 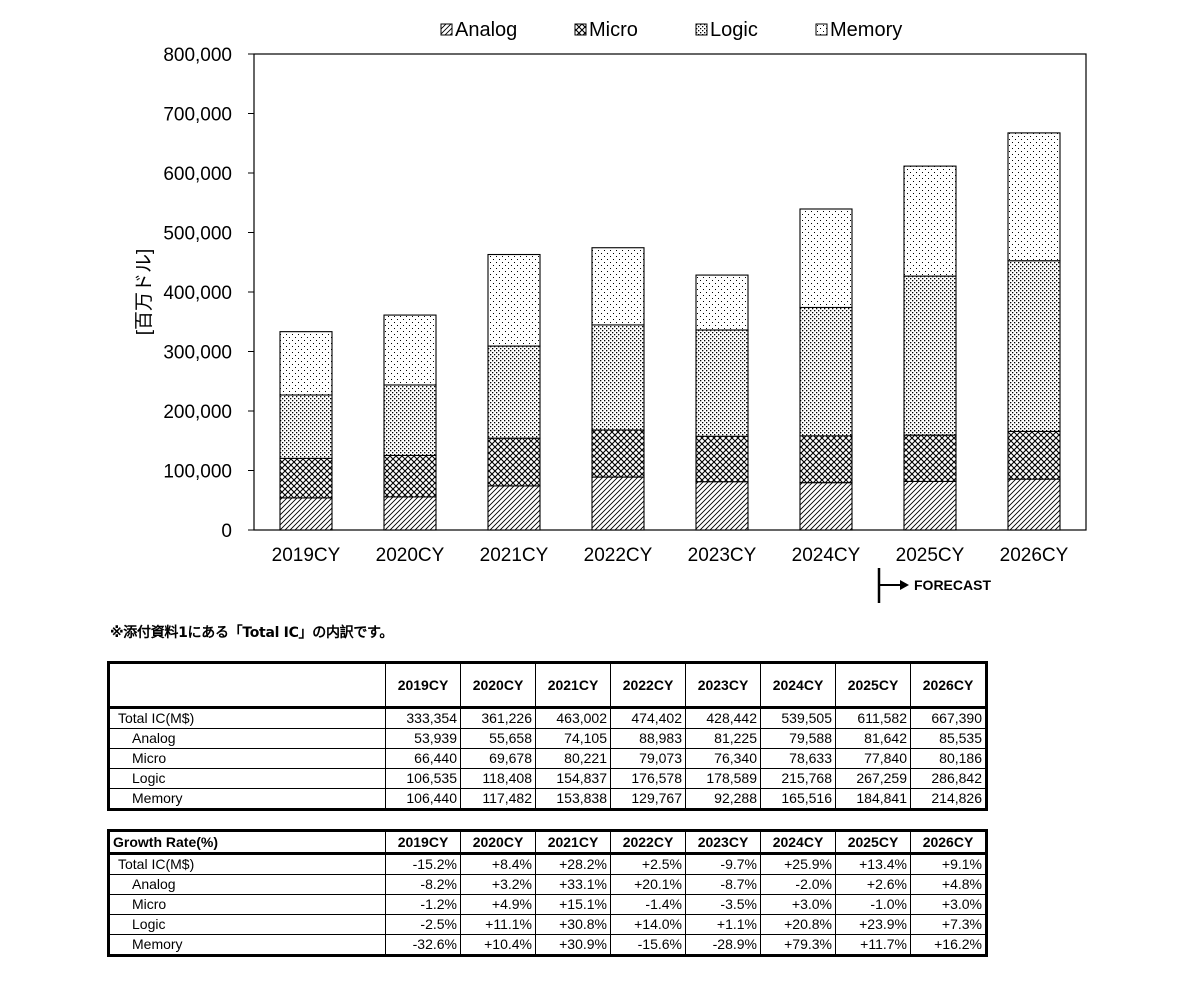 I want to click on table-cell: 77,840, so click(x=873, y=758).